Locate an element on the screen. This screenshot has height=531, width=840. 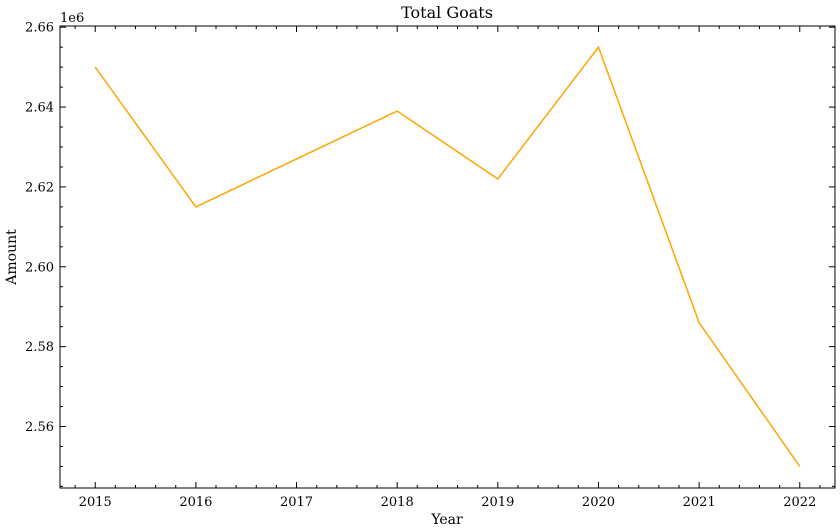
y-tick-label: 2.62 is located at coordinates (39, 187).